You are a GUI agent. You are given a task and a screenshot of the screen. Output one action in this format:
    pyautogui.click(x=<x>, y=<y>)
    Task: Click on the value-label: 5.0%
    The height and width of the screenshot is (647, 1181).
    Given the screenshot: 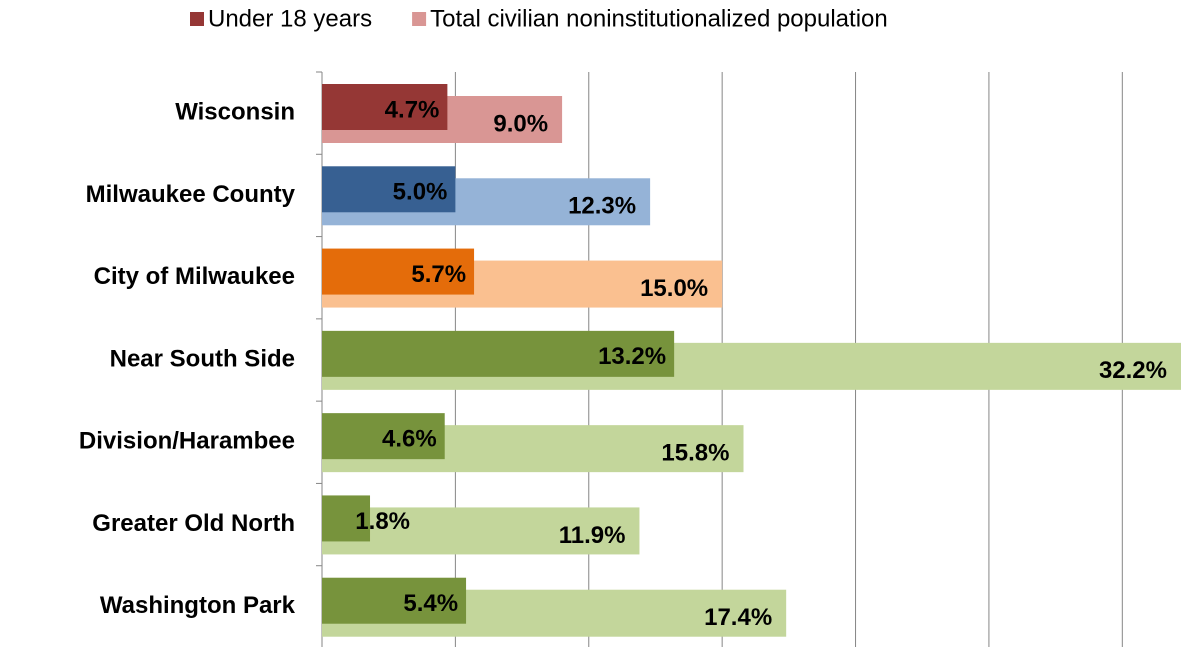 What is the action you would take?
    pyautogui.click(x=420, y=192)
    